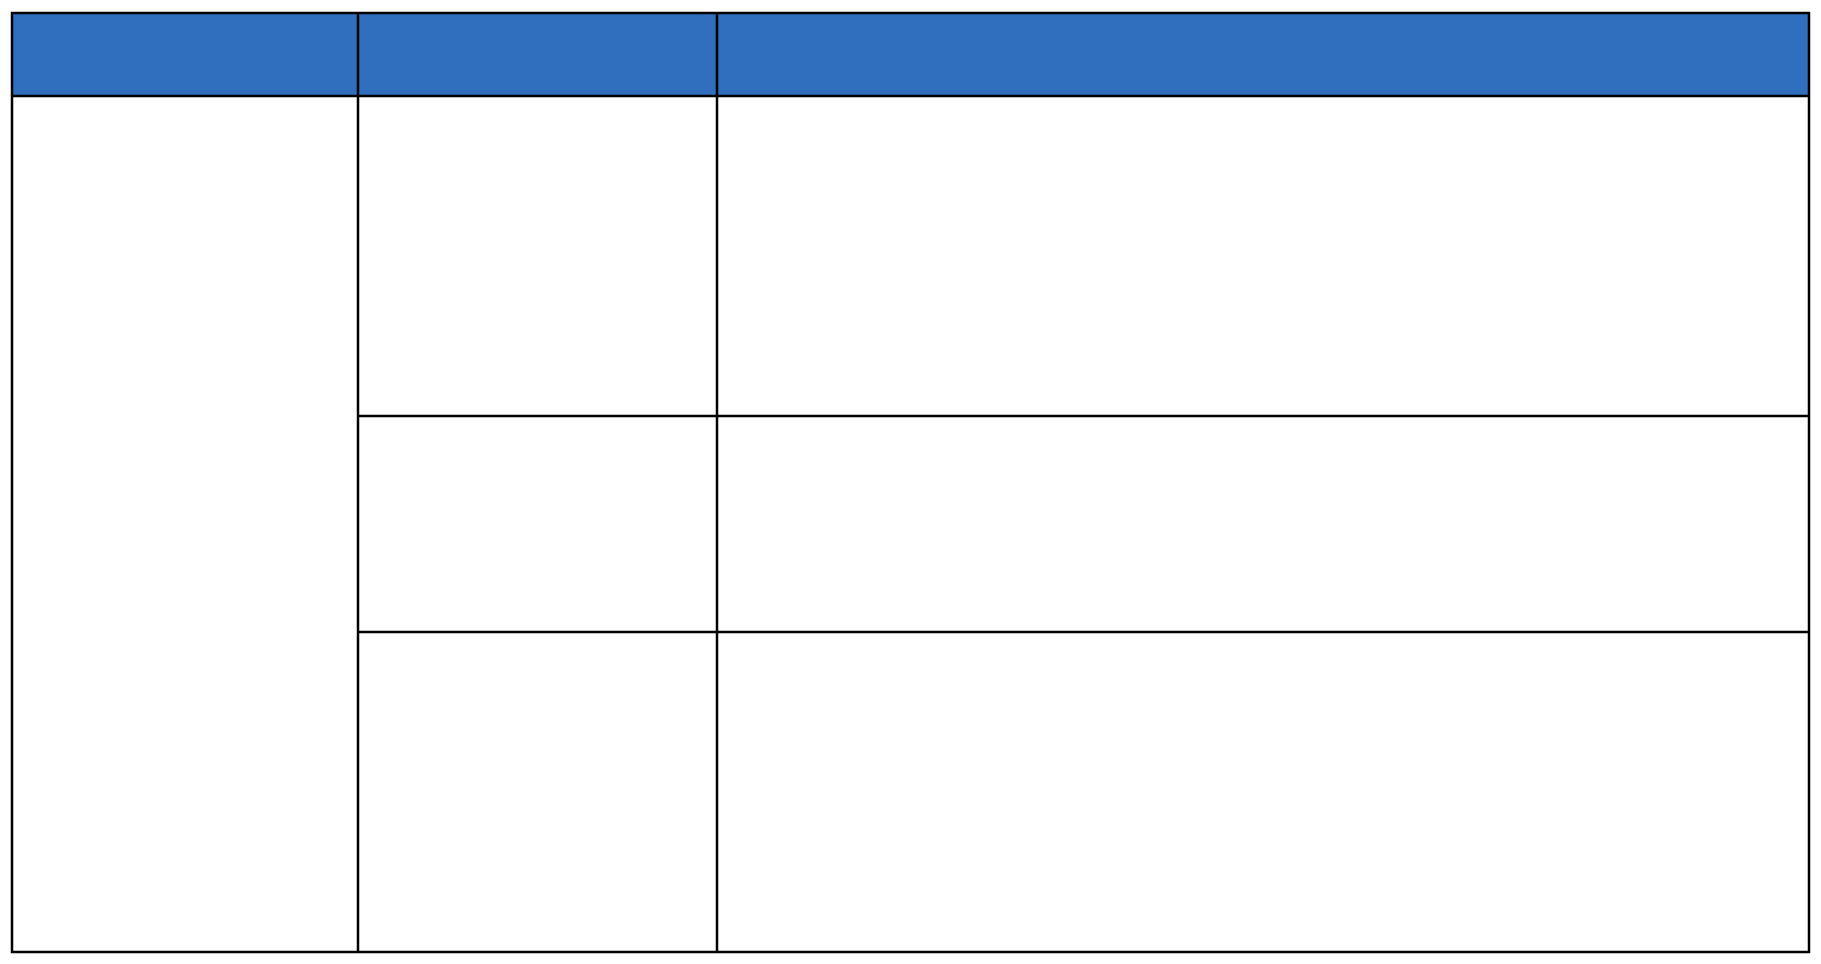  I want to click on header-row, so click(910, 54).